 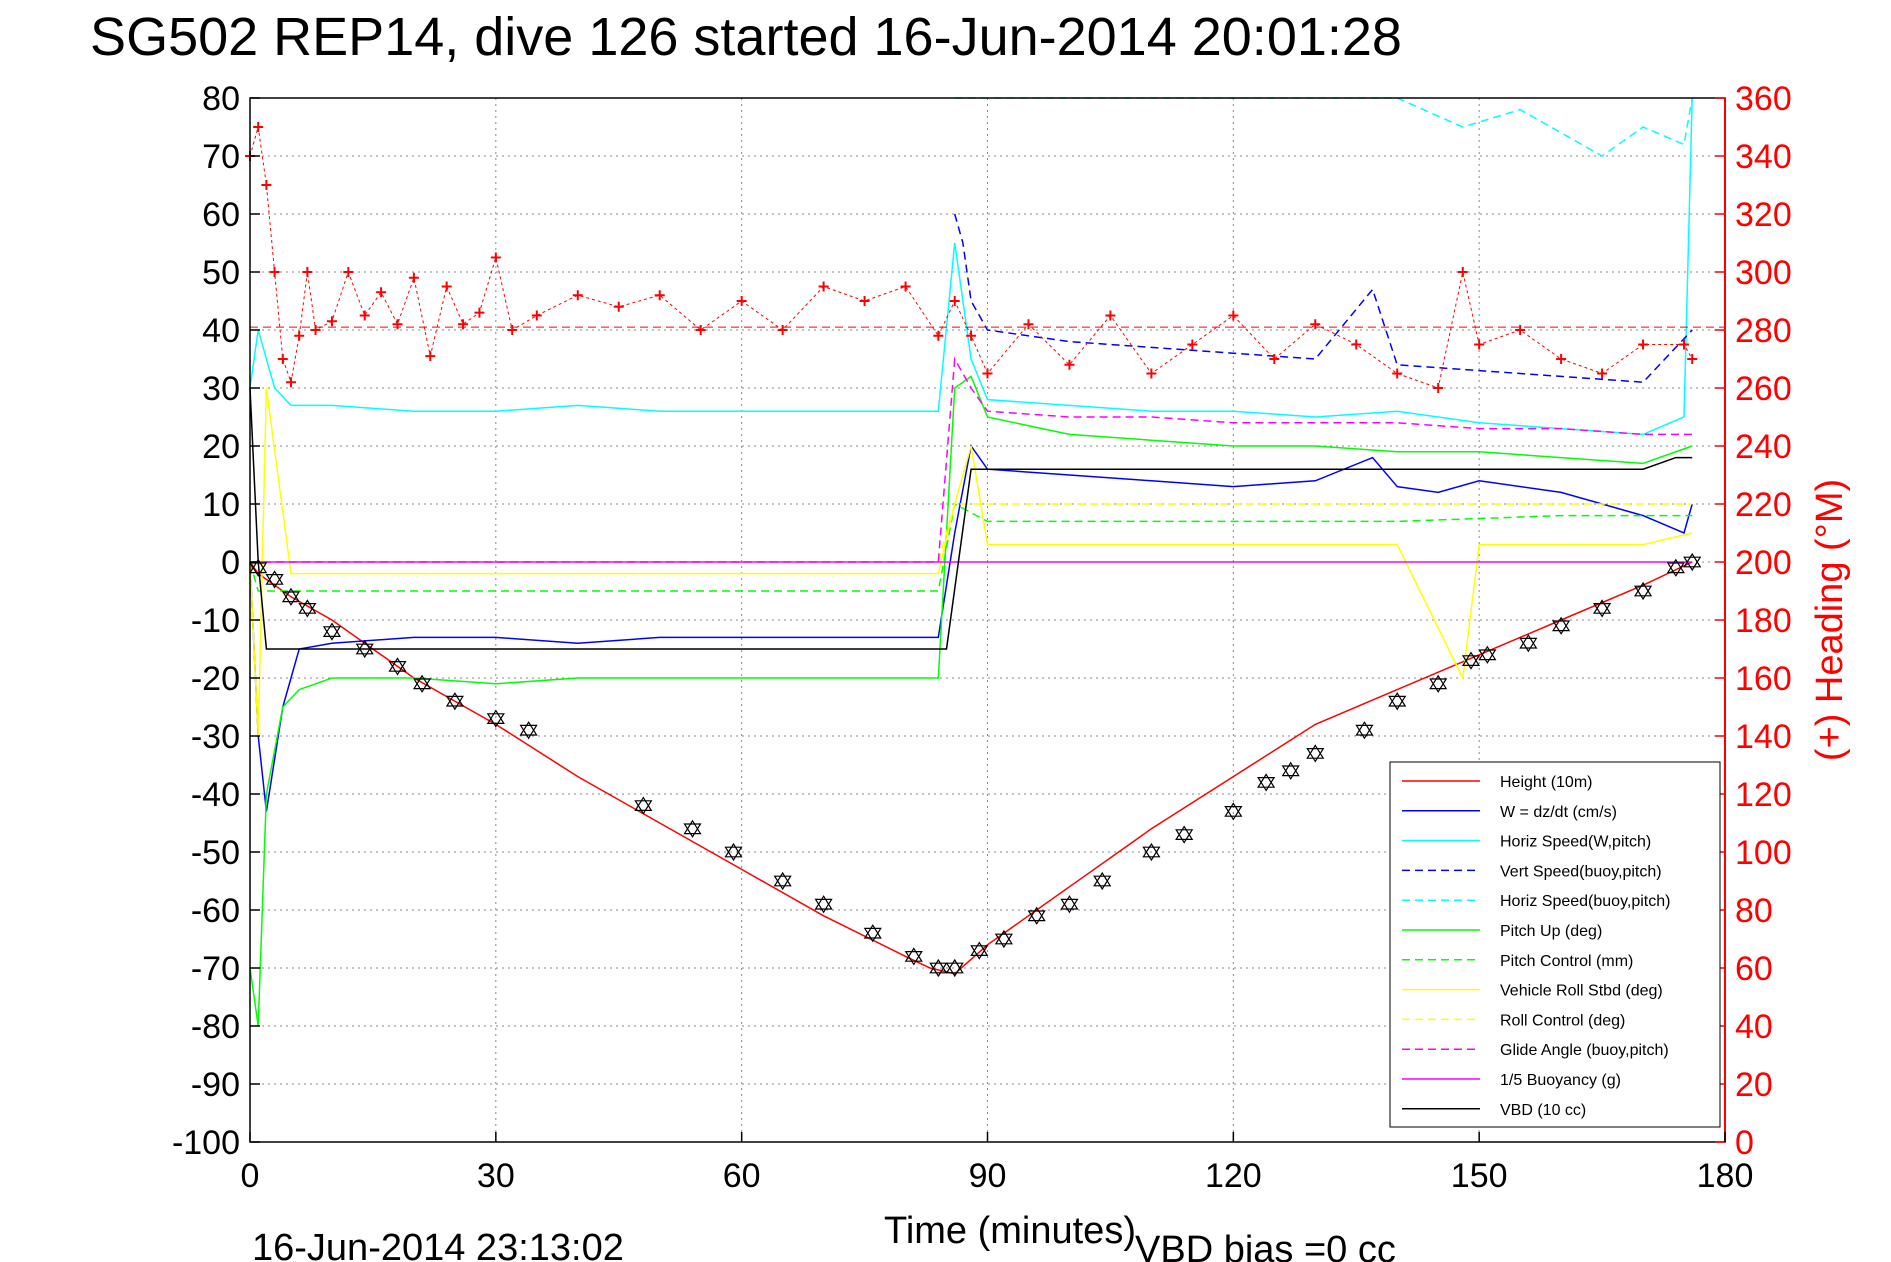 I want to click on y-tick-label: 30, so click(x=221, y=389).